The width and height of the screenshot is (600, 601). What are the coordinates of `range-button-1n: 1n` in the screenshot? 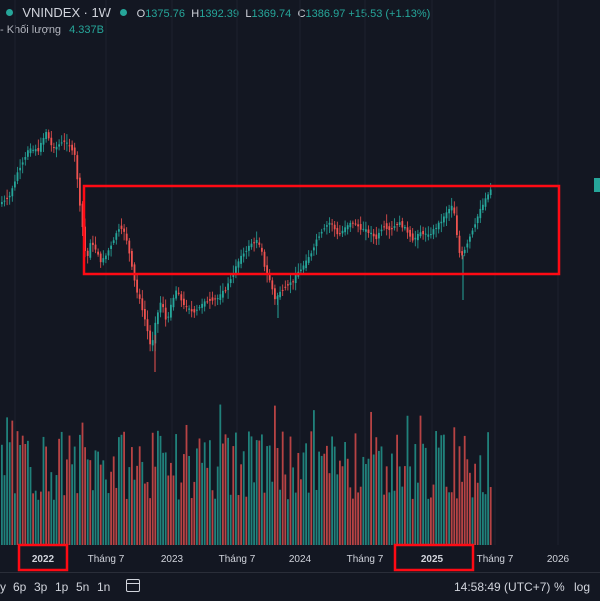 It's located at (104, 587).